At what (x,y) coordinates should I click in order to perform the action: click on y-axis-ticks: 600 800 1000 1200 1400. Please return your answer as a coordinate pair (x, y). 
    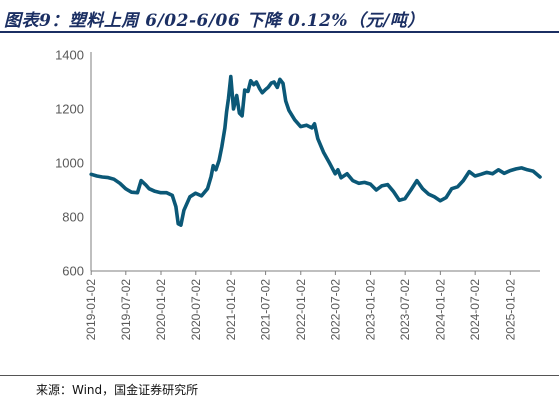
    Looking at the image, I should click on (69, 163).